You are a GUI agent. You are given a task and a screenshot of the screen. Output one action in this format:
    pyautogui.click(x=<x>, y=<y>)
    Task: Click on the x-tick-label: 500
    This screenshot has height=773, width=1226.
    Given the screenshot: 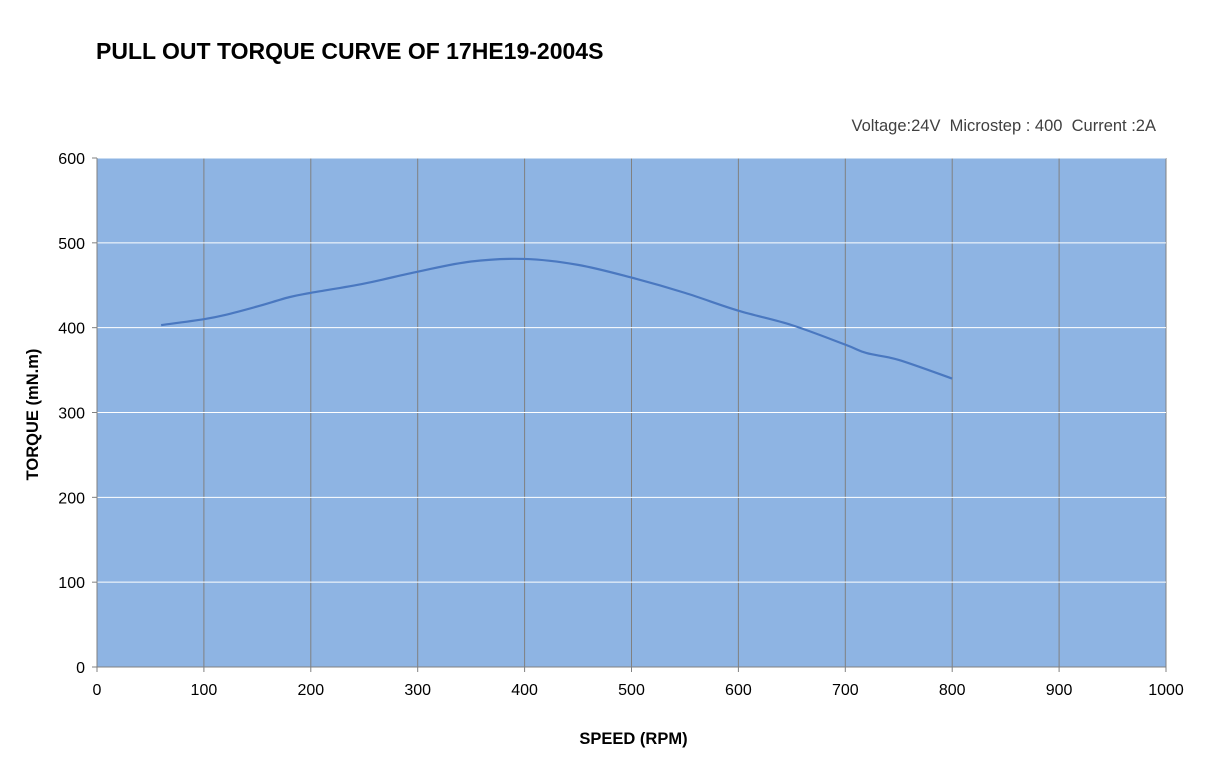 What is the action you would take?
    pyautogui.click(x=631, y=690)
    